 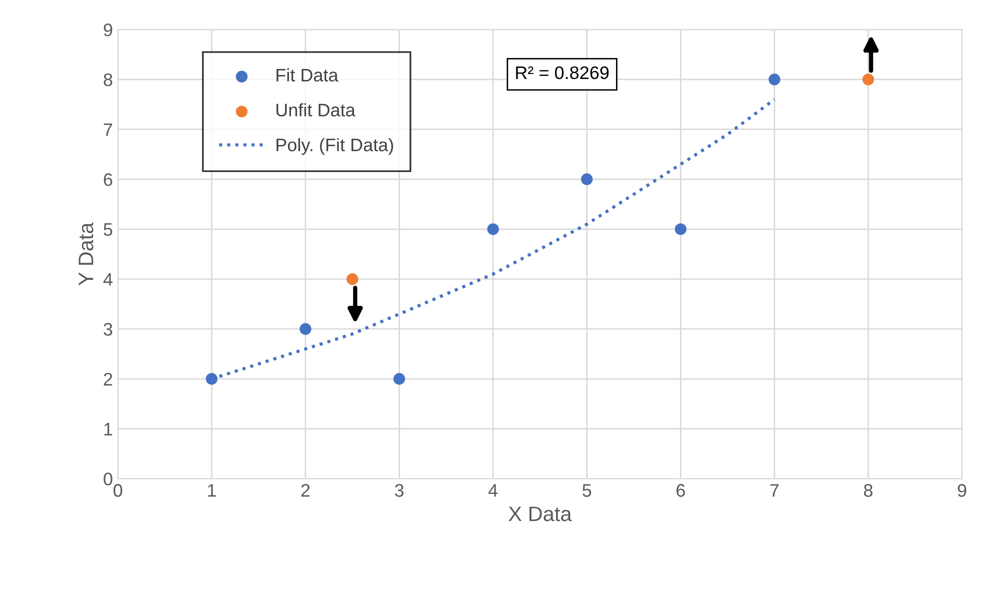 I want to click on annotation: R² = 0.8269, so click(x=562, y=73).